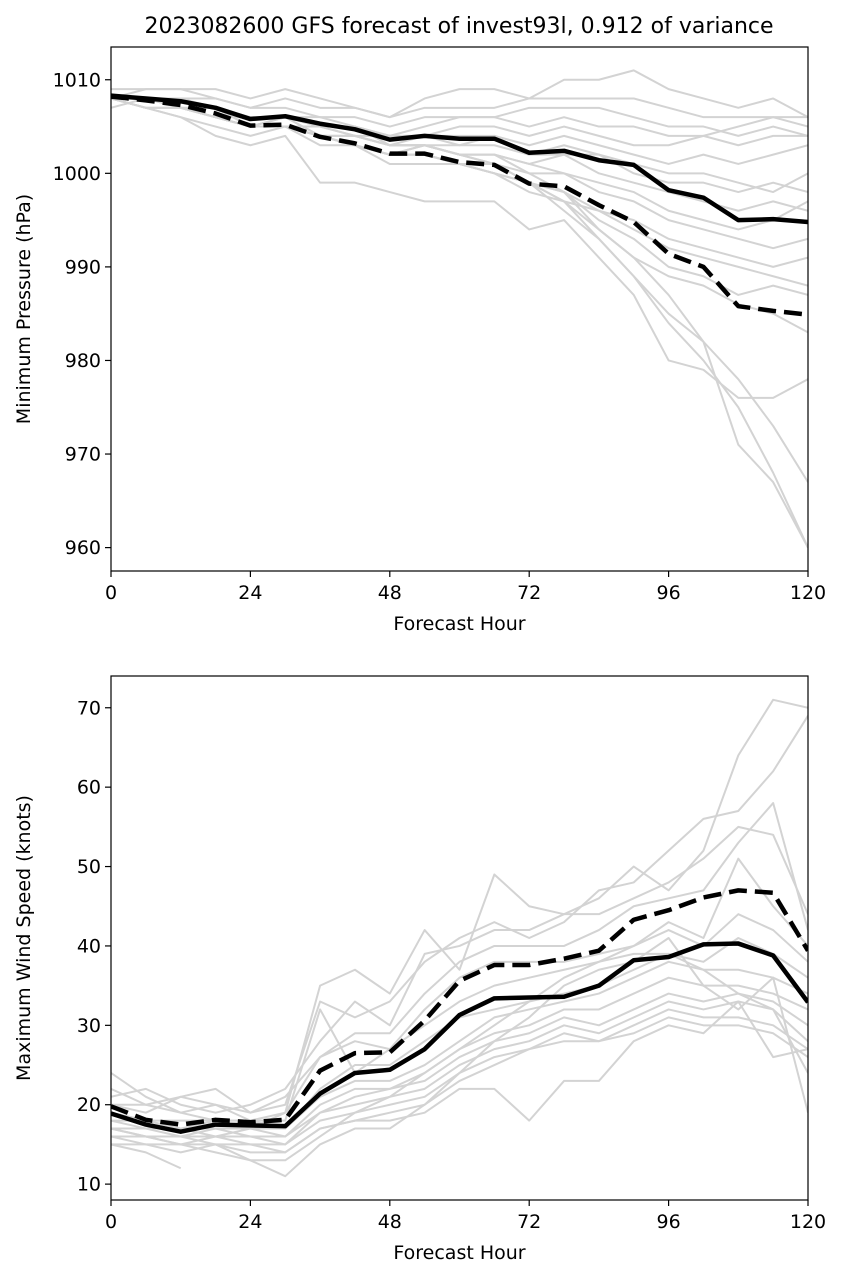 The image size is (843, 1279). I want to click on pressure-x-axis-label: Forecast Hour, so click(459, 624).